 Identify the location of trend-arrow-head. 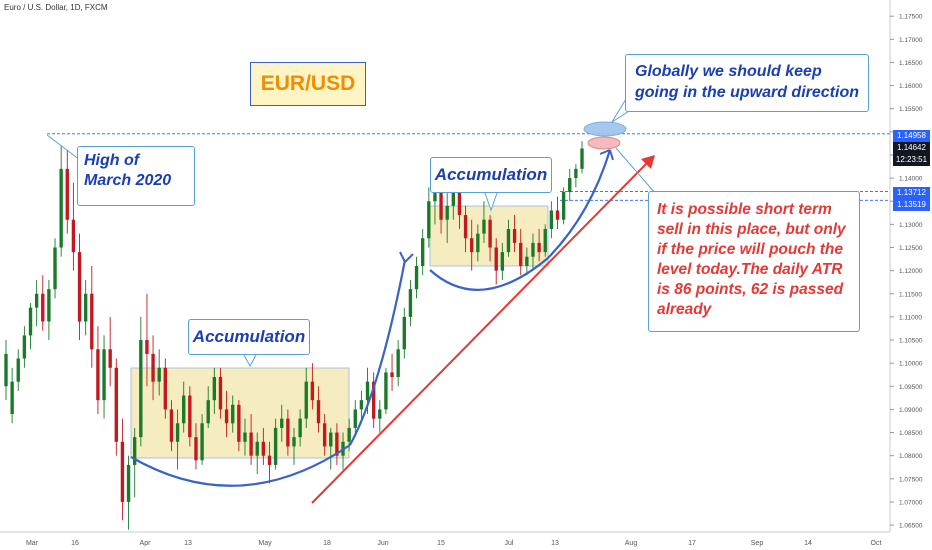
(648, 162).